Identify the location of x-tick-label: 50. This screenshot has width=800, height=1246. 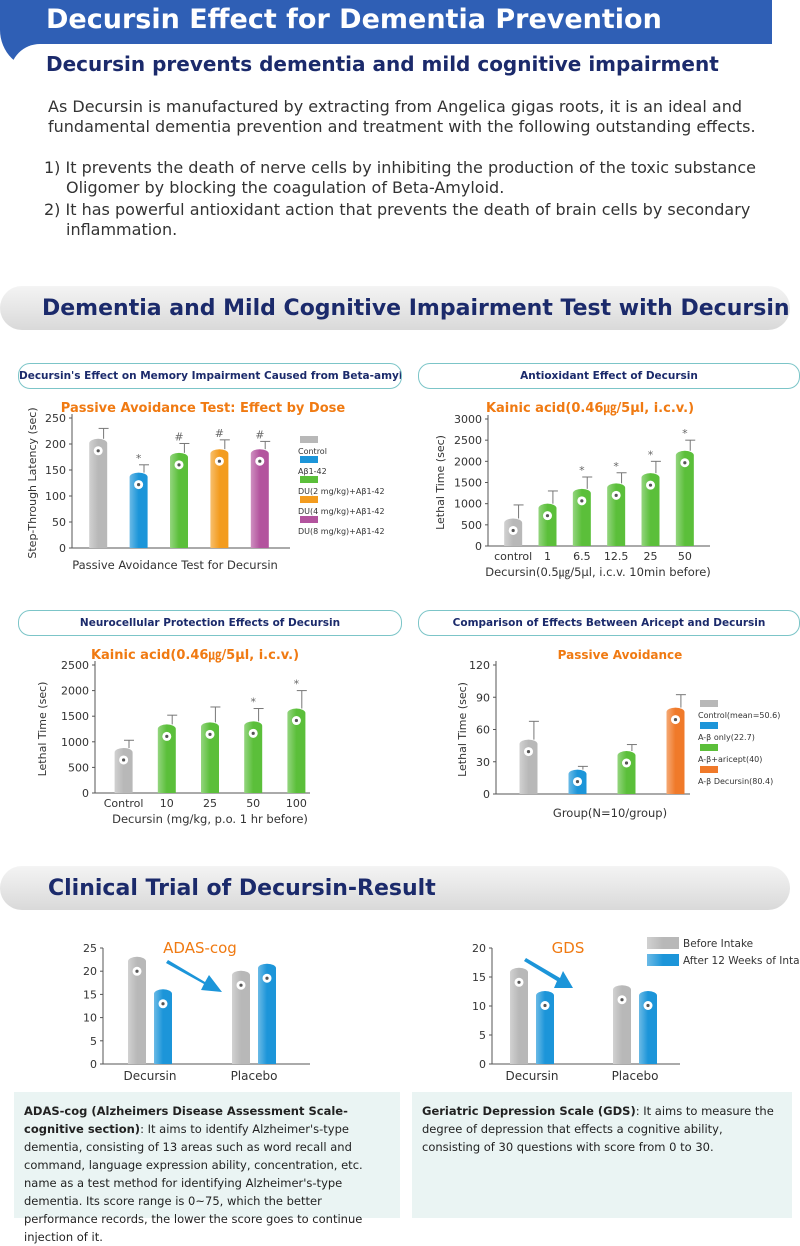
(685, 556).